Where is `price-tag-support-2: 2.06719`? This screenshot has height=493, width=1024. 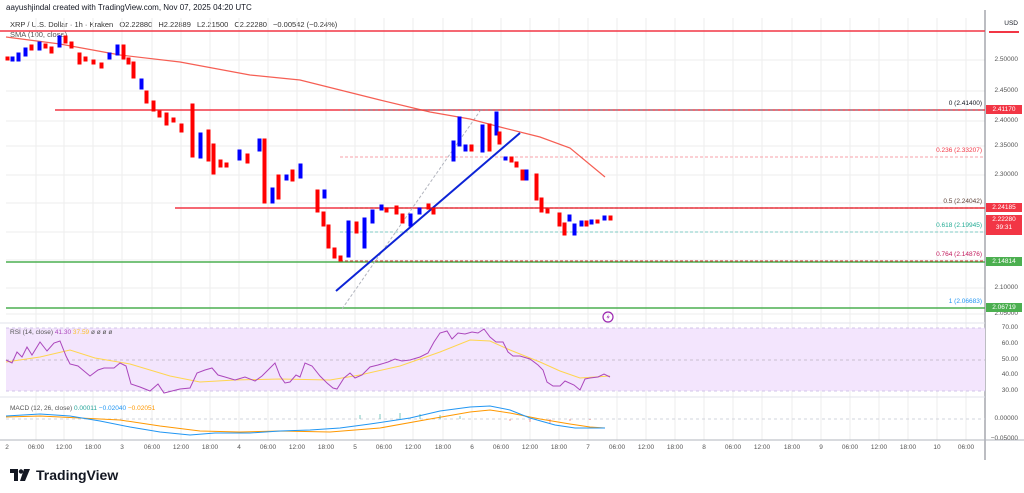 price-tag-support-2: 2.06719 is located at coordinates (1004, 307).